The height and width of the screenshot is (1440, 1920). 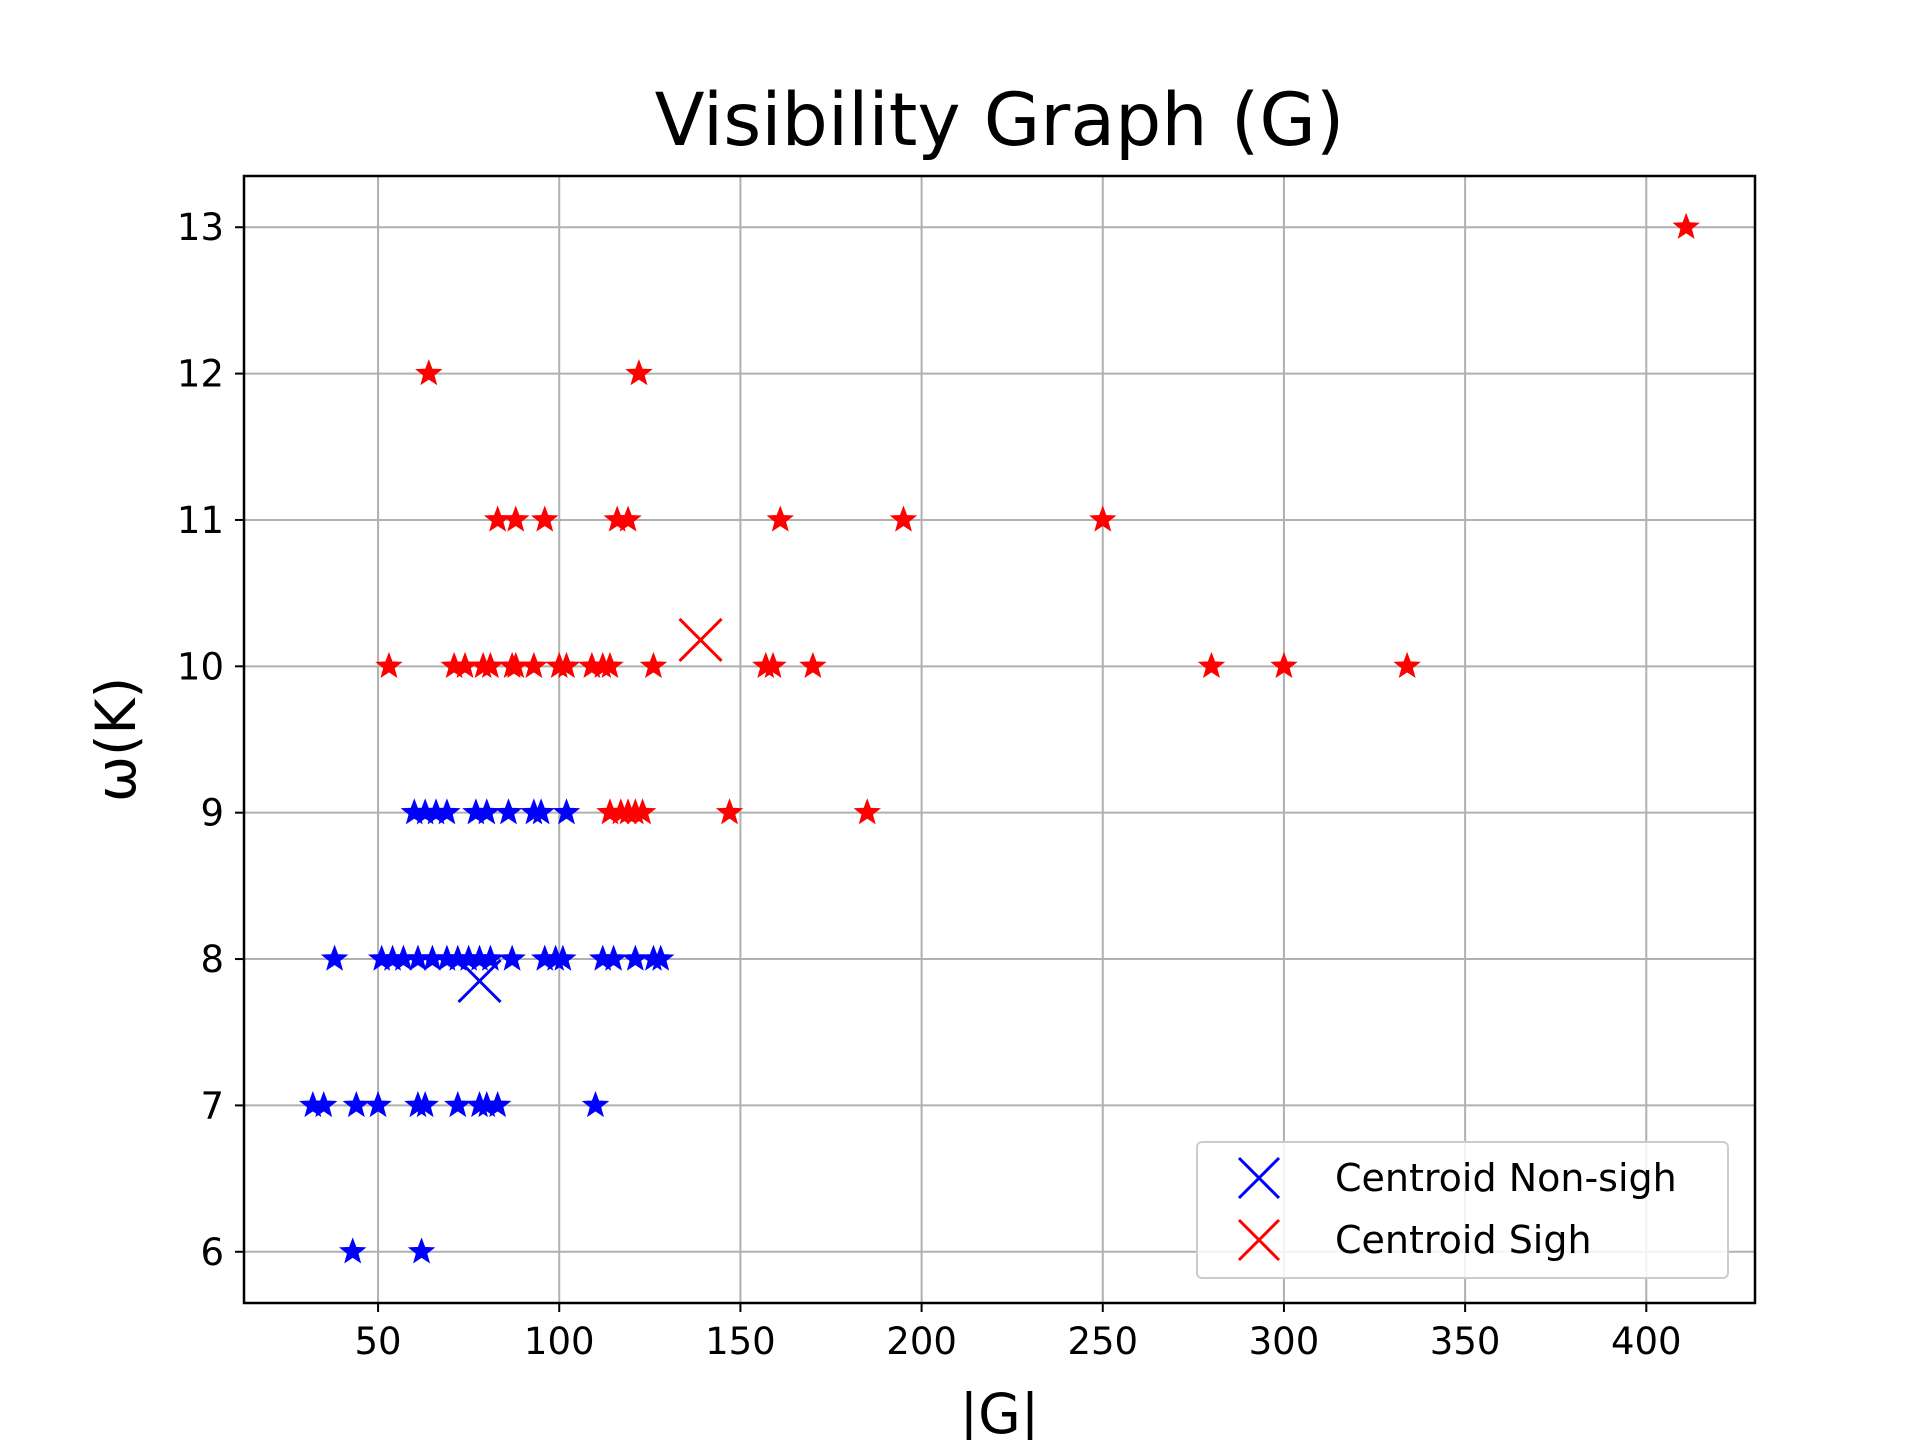 What do you see at coordinates (1284, 1341) in the screenshot?
I see `x-tick-label: 300` at bounding box center [1284, 1341].